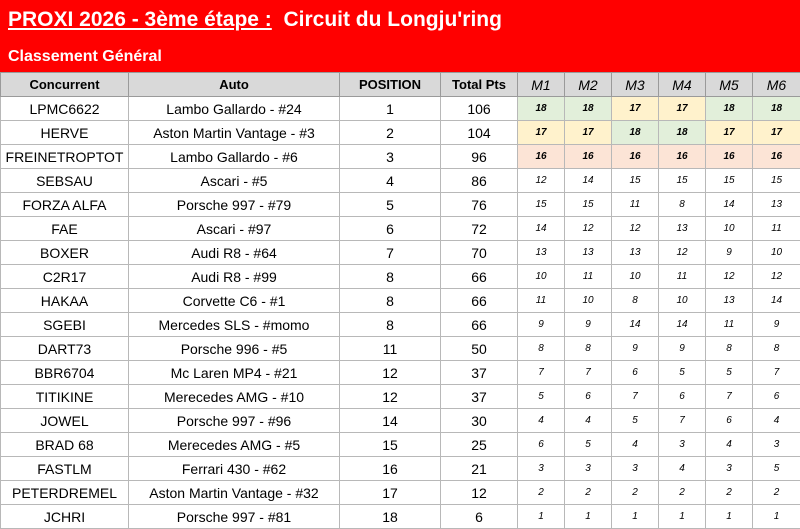 This screenshot has height=529, width=800. What do you see at coordinates (541, 205) in the screenshot?
I see `manche-1-cell: 15` at bounding box center [541, 205].